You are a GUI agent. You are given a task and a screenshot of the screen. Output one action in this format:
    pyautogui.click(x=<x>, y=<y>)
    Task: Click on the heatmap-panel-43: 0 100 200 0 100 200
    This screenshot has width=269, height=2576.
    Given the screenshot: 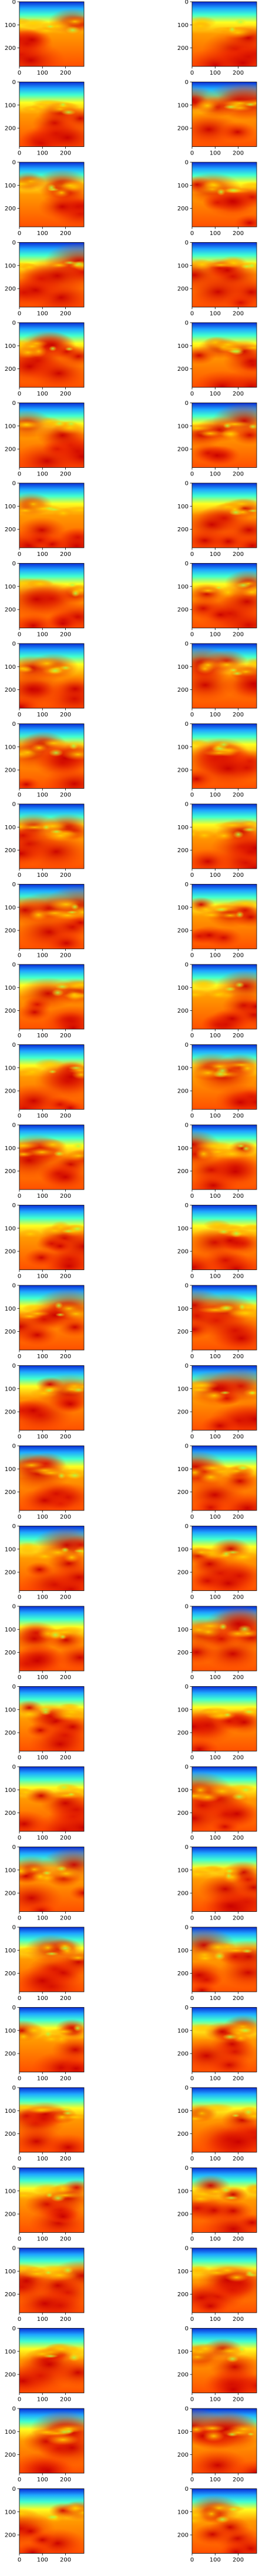 What is the action you would take?
    pyautogui.click(x=45, y=1722)
    